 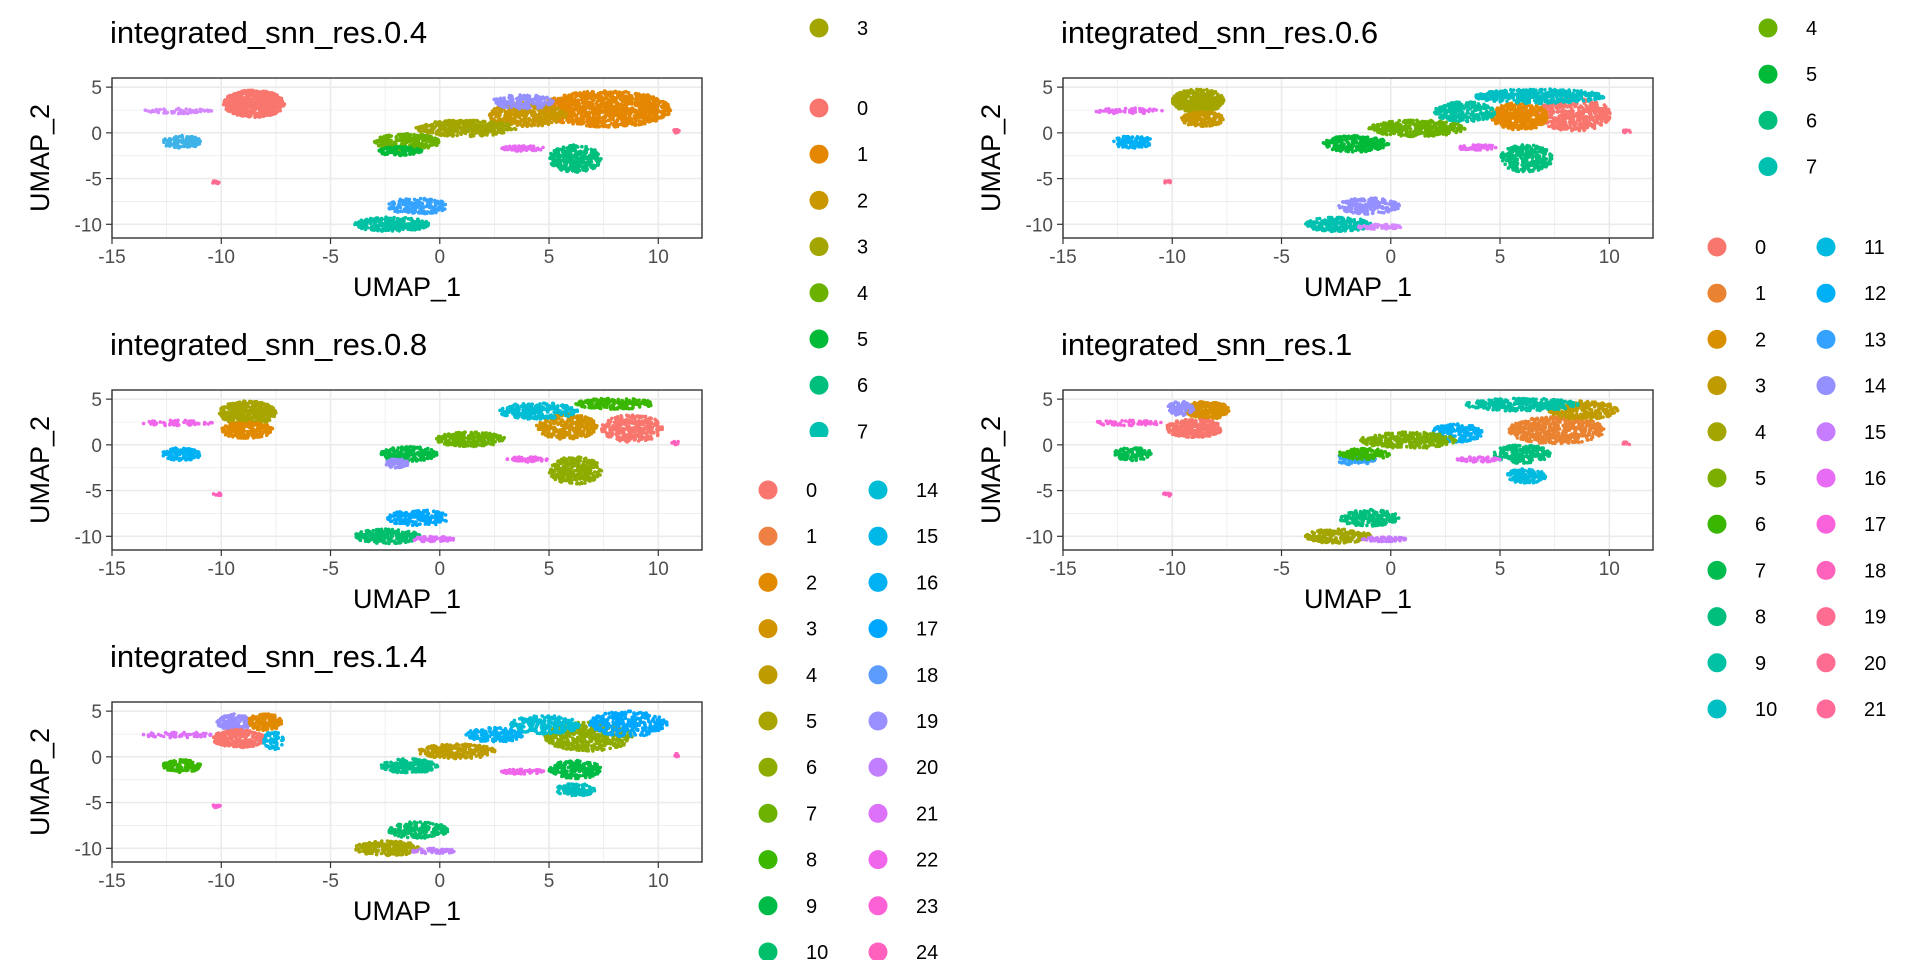 What do you see at coordinates (111, 257) in the screenshot?
I see `x-tick-label: -15` at bounding box center [111, 257].